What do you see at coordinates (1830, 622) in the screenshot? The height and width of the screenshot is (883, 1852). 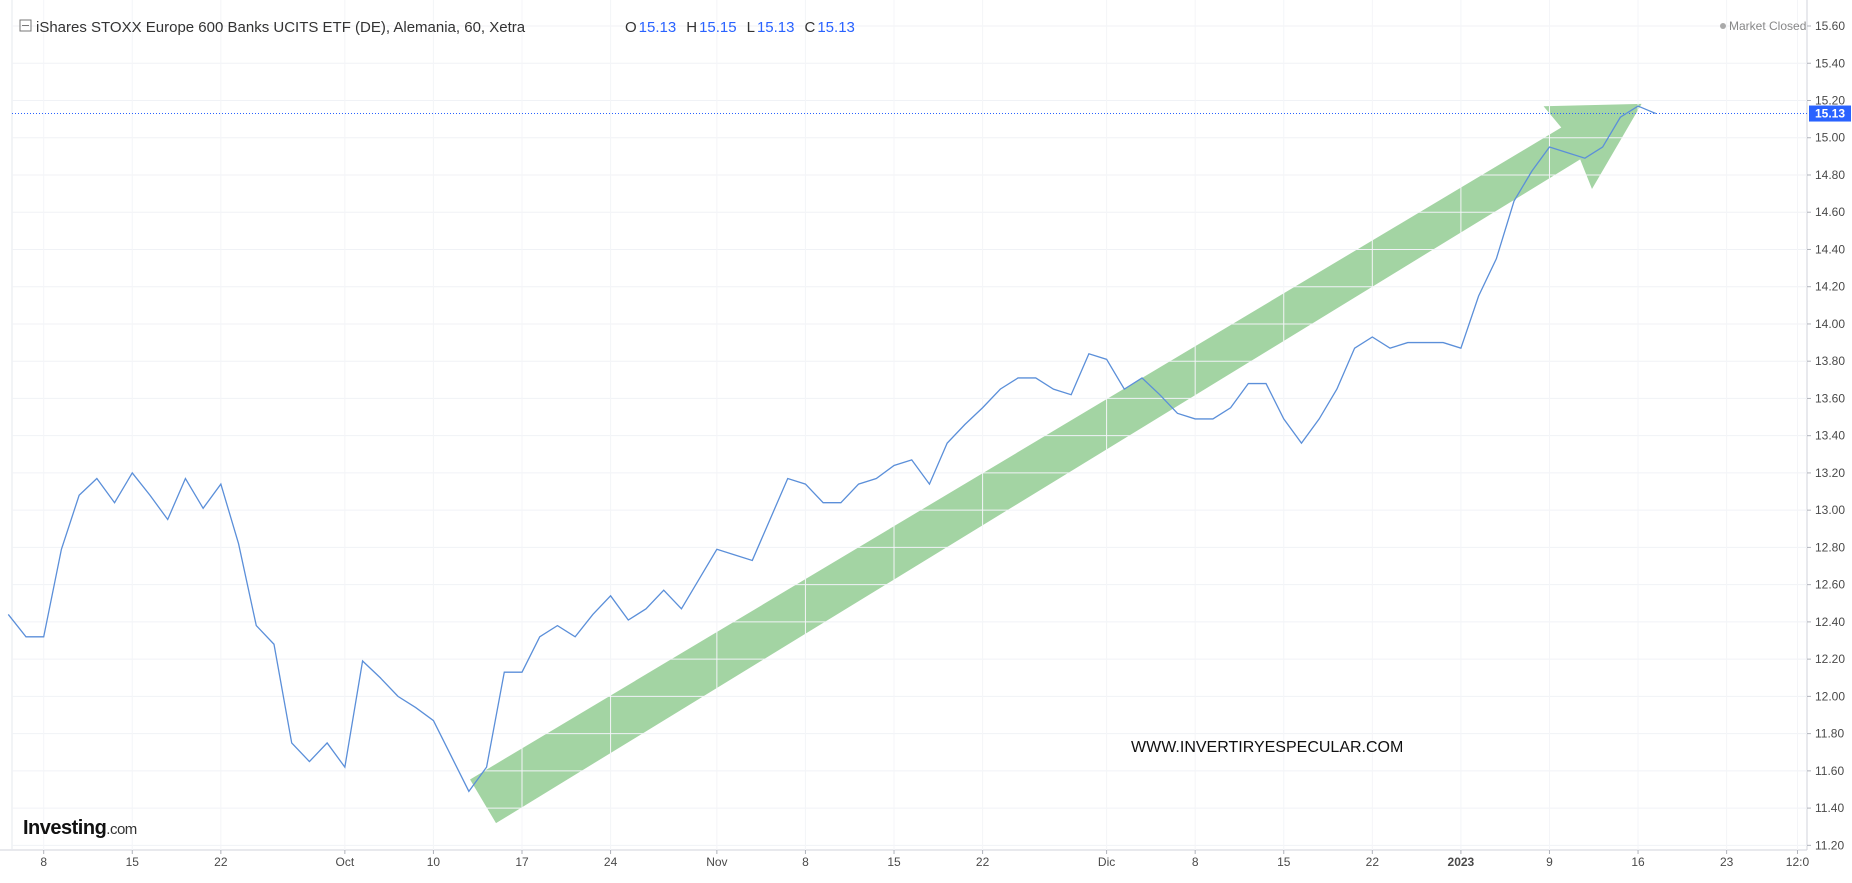 I see `y-tick-label: 12.40` at bounding box center [1830, 622].